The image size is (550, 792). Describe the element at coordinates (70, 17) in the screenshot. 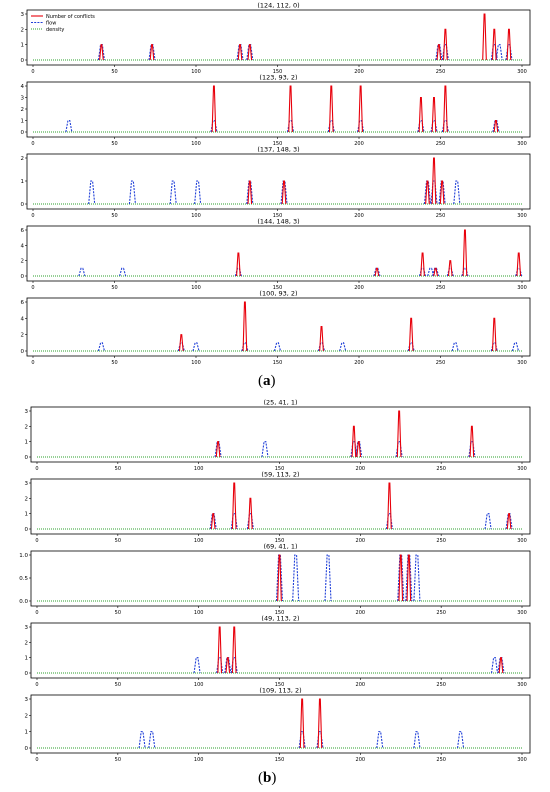

I see `legend-label: Number of conflicts` at that location.